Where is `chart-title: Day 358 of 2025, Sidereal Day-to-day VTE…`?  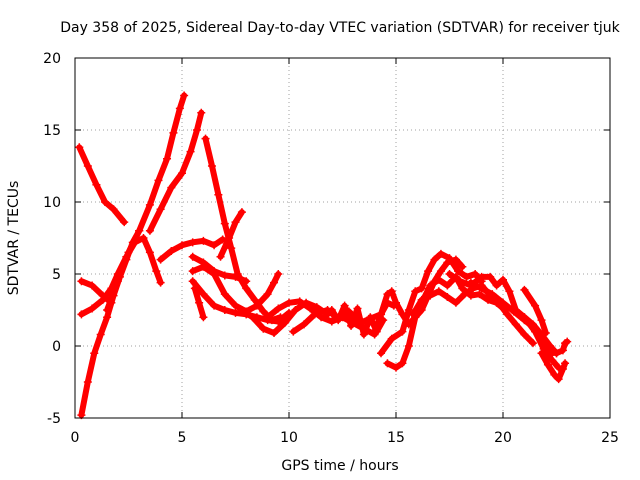 chart-title: Day 358 of 2025, Sidereal Day-to-day VTE… is located at coordinates (340, 28).